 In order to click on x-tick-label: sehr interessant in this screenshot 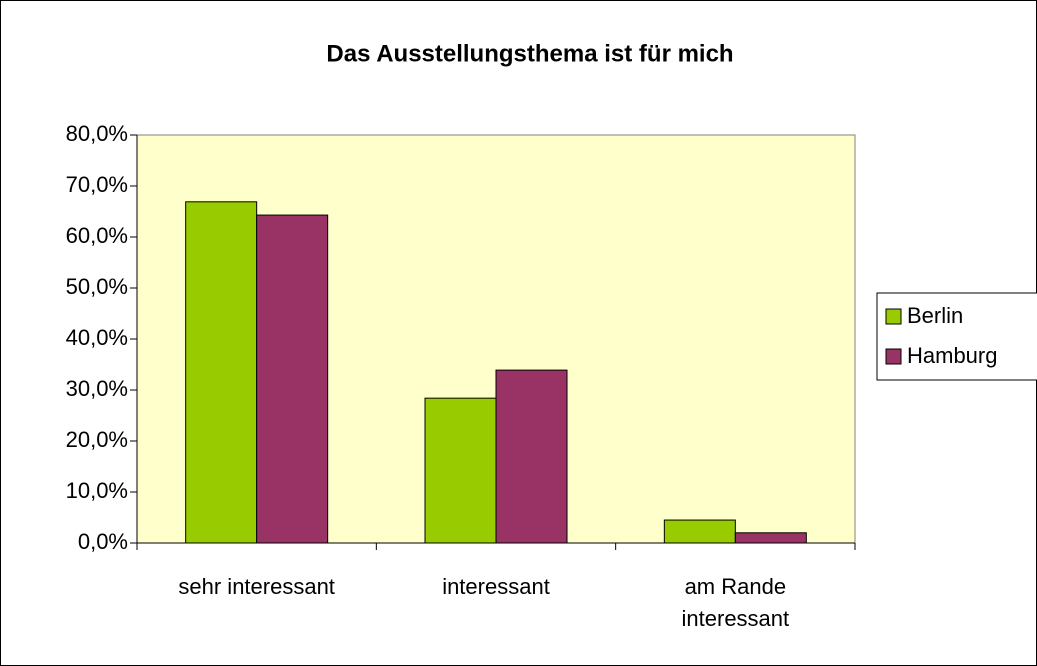, I will do `click(256, 586)`.